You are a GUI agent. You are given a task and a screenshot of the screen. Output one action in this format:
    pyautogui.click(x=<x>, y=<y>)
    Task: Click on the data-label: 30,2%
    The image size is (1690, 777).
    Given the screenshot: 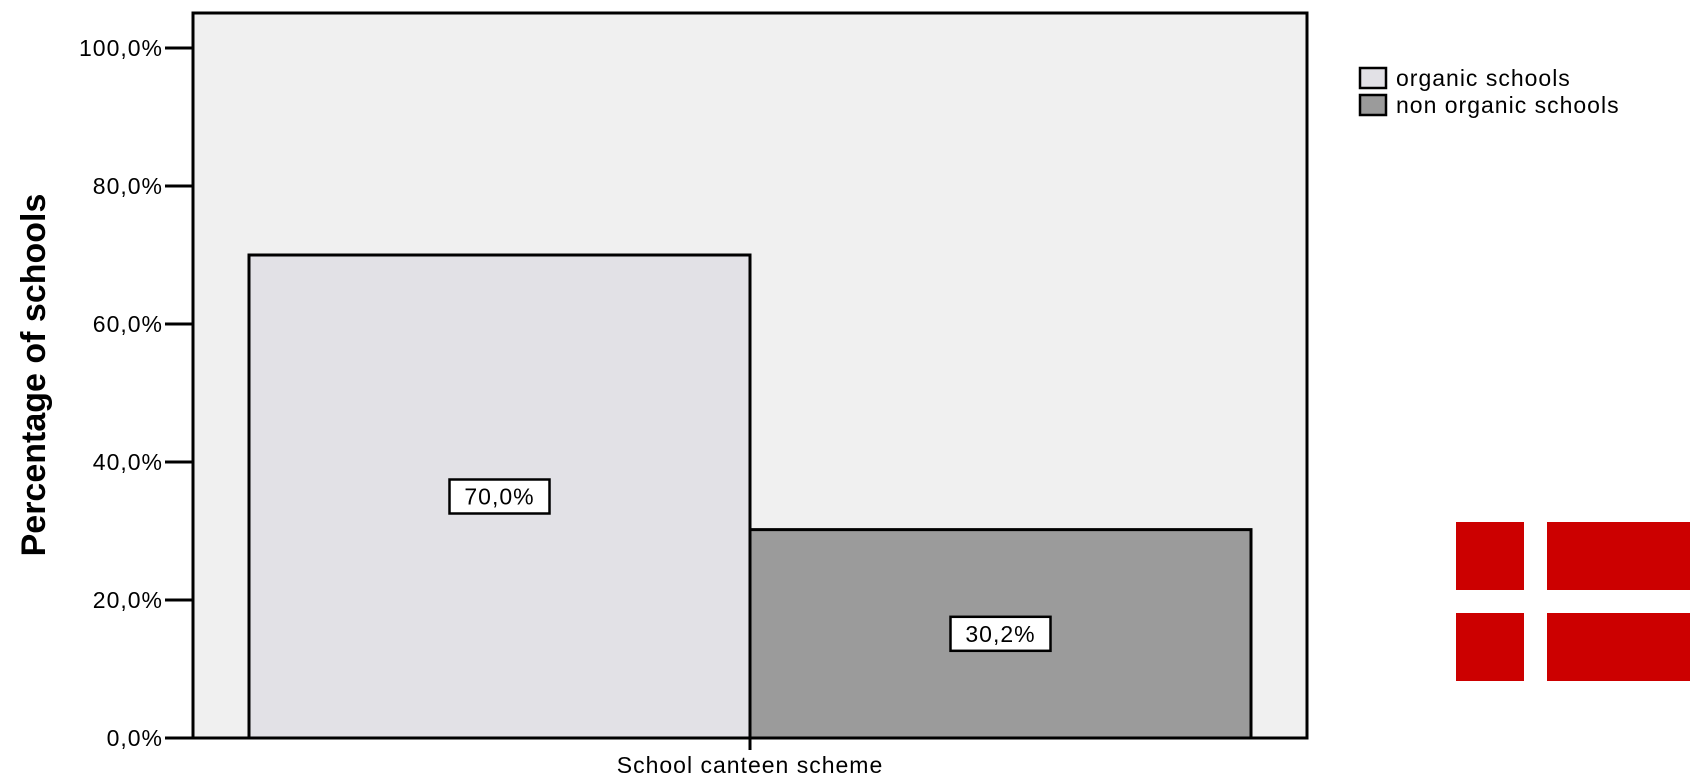 What is the action you would take?
    pyautogui.click(x=1000, y=634)
    